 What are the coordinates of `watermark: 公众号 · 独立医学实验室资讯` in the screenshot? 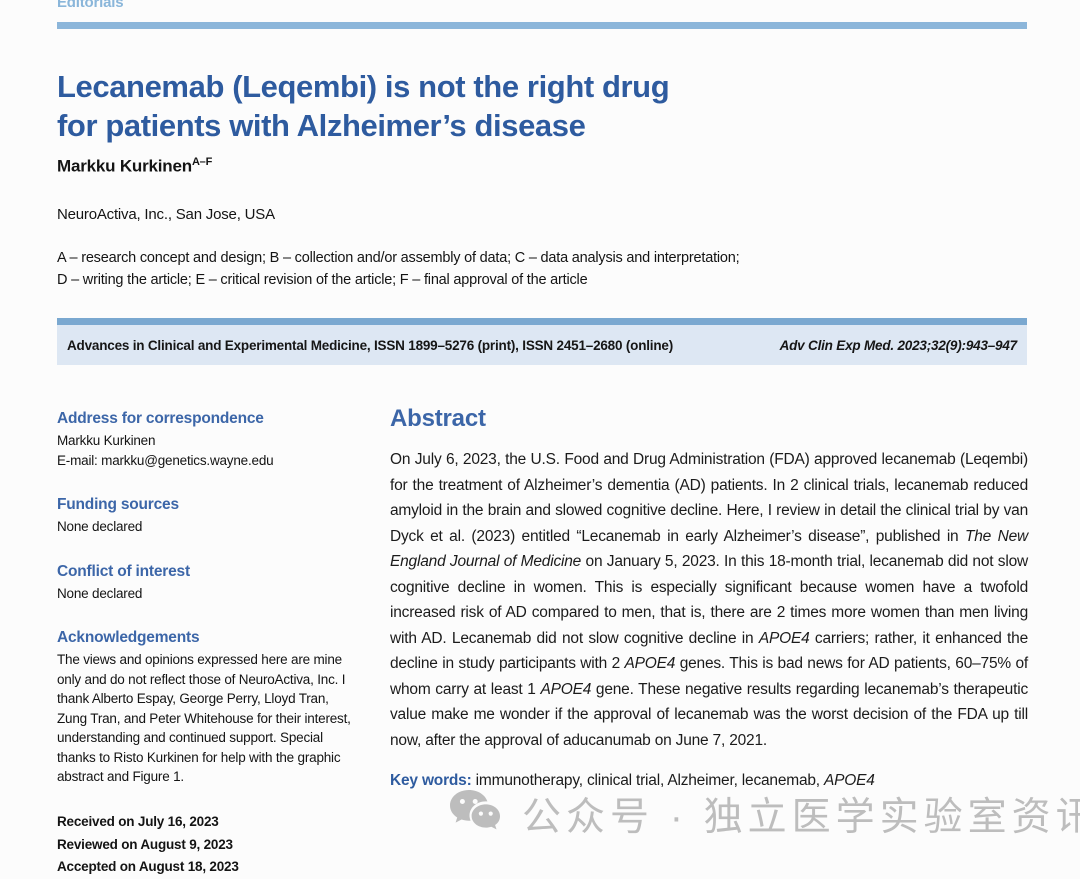 It's located at (764, 814).